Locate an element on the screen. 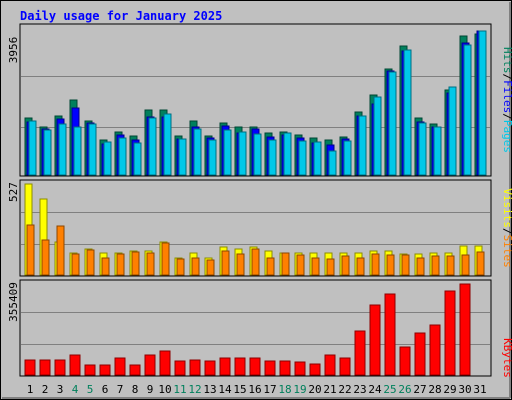 This screenshot has height=400, width=512. x-tick-label: 15 is located at coordinates (239, 389).